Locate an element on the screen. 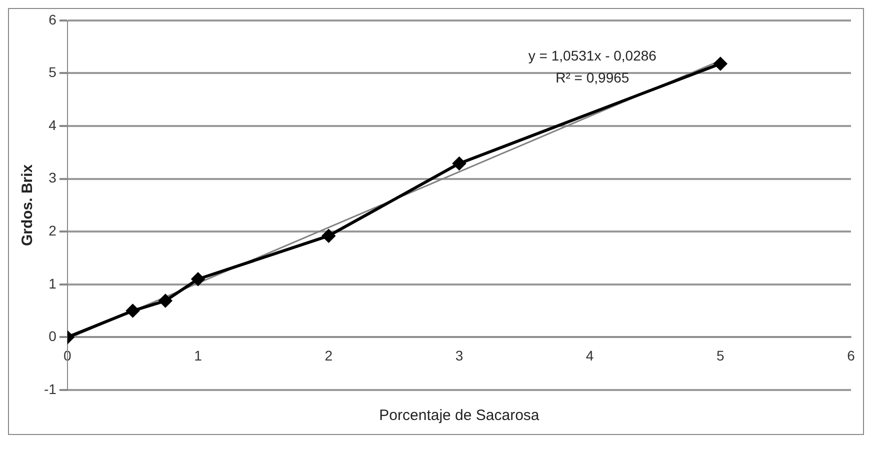  x-tick-label: 1 is located at coordinates (198, 355).